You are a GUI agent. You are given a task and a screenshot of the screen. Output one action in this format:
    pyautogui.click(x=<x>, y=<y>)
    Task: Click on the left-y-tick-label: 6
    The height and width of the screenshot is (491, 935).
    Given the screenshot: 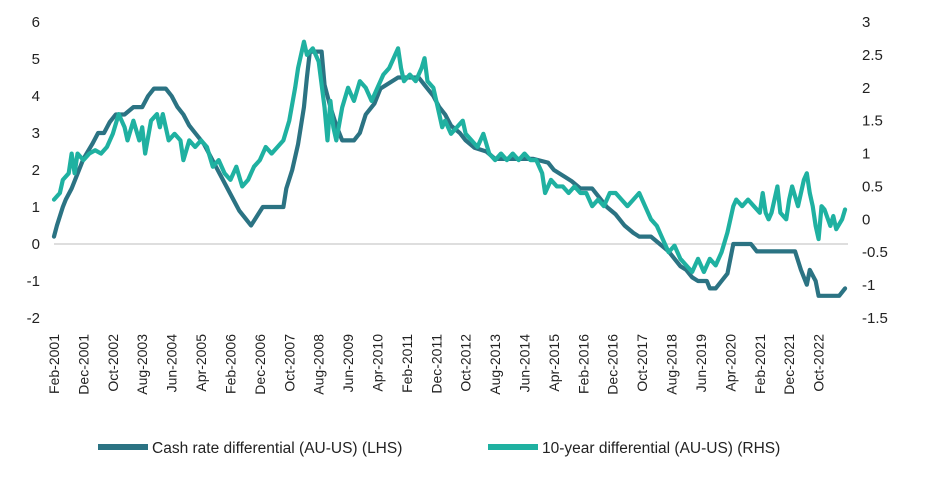 What is the action you would take?
    pyautogui.click(x=36, y=22)
    